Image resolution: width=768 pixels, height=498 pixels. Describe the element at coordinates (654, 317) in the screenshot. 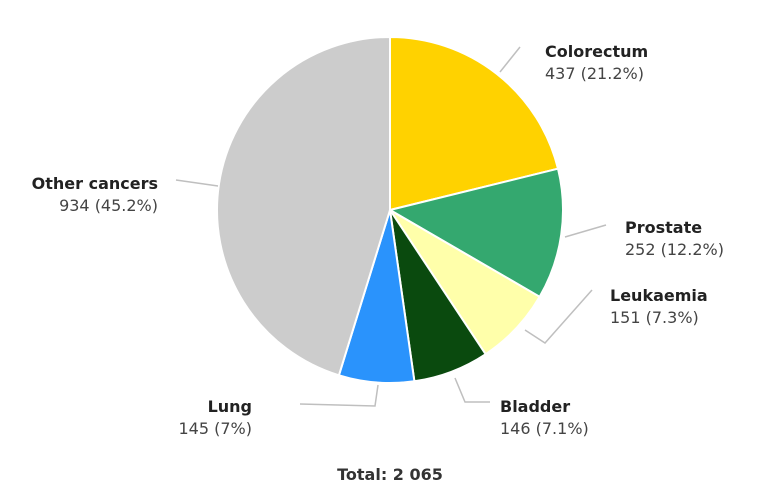

I see `label-value-leukaemia: 151 (7.3%)` at that location.